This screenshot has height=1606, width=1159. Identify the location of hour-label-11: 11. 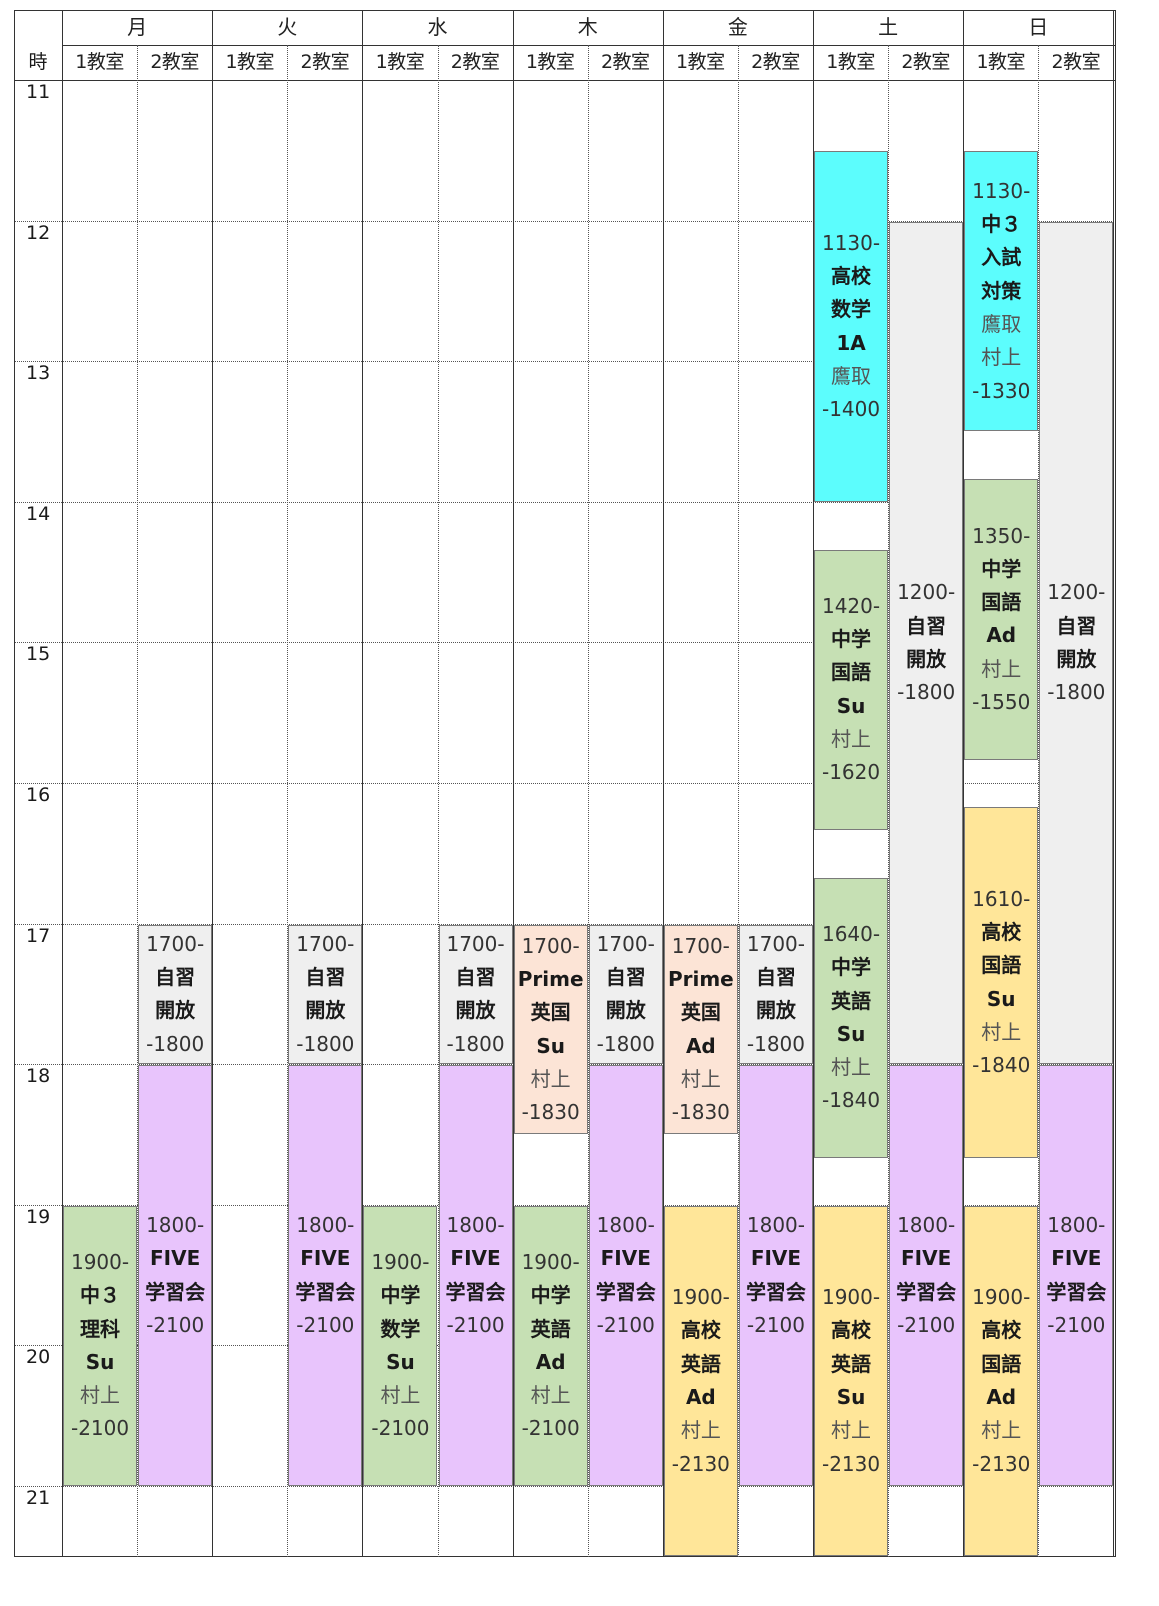
(38, 92).